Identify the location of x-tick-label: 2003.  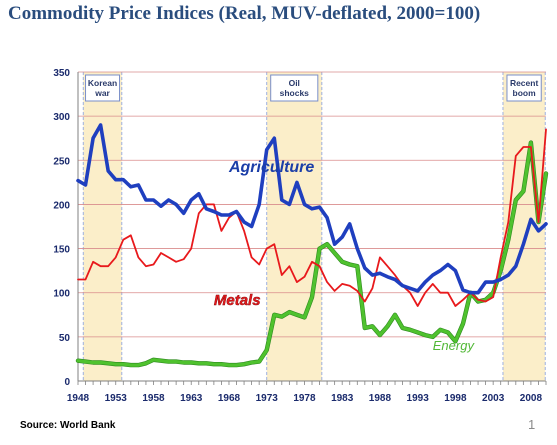
(493, 398).